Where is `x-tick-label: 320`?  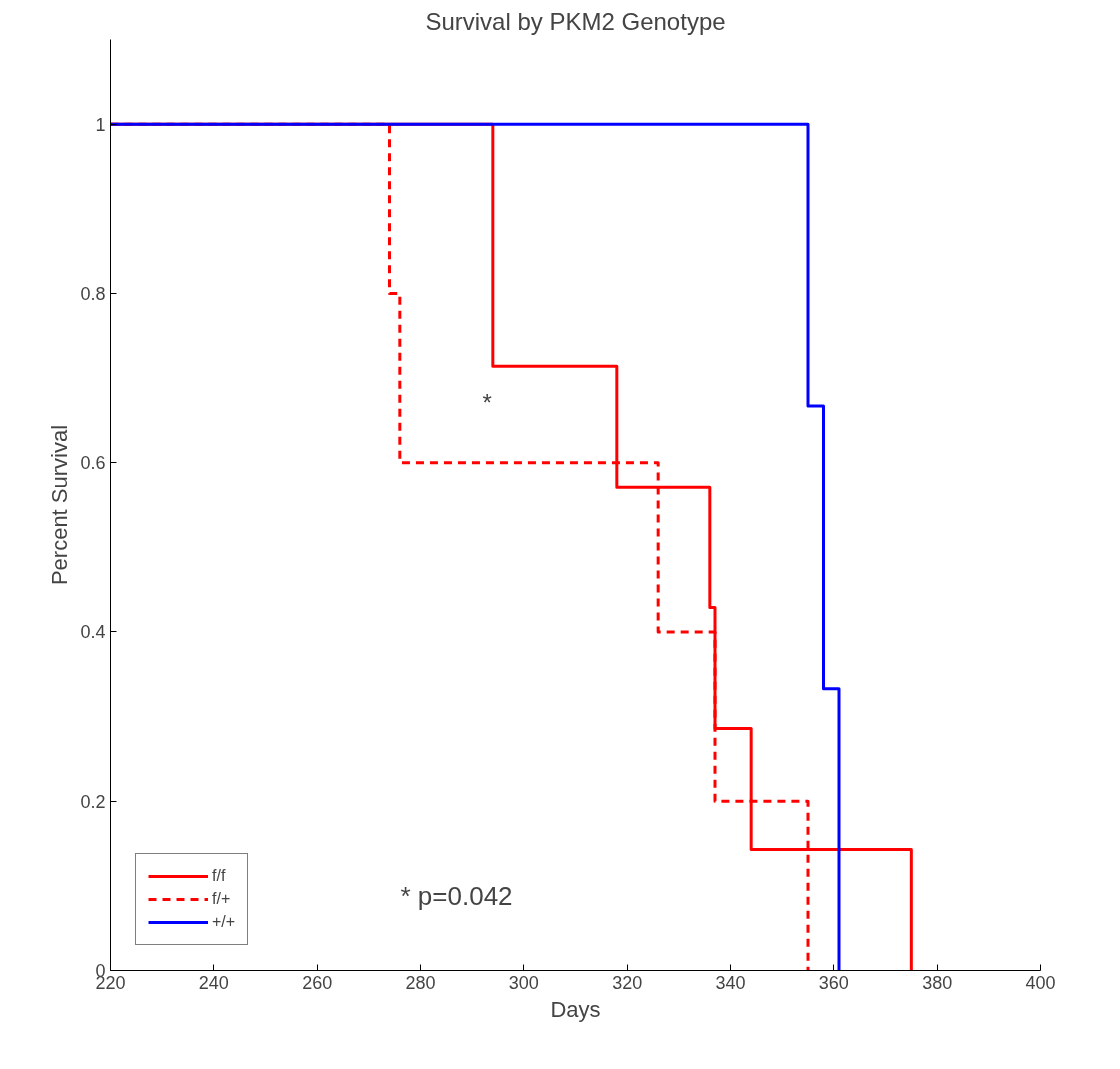
x-tick-label: 320 is located at coordinates (627, 982).